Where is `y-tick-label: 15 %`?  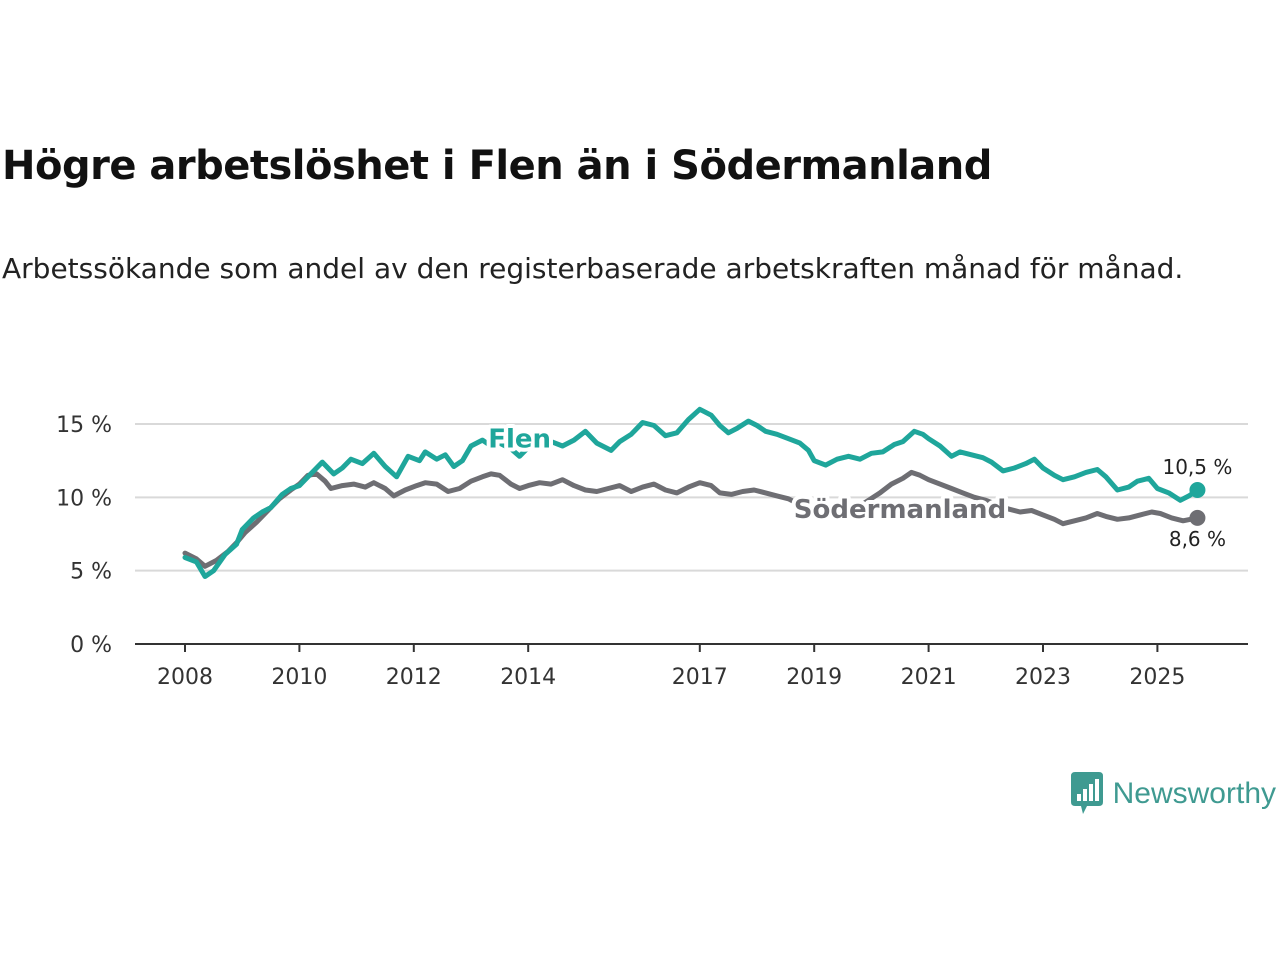 y-tick-label: 15 % is located at coordinates (84, 425).